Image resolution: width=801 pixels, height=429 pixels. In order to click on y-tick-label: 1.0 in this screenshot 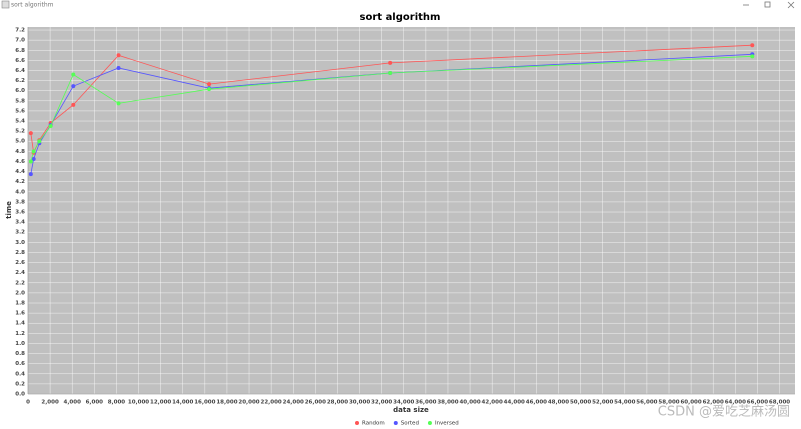, I will do `click(20, 344)`.